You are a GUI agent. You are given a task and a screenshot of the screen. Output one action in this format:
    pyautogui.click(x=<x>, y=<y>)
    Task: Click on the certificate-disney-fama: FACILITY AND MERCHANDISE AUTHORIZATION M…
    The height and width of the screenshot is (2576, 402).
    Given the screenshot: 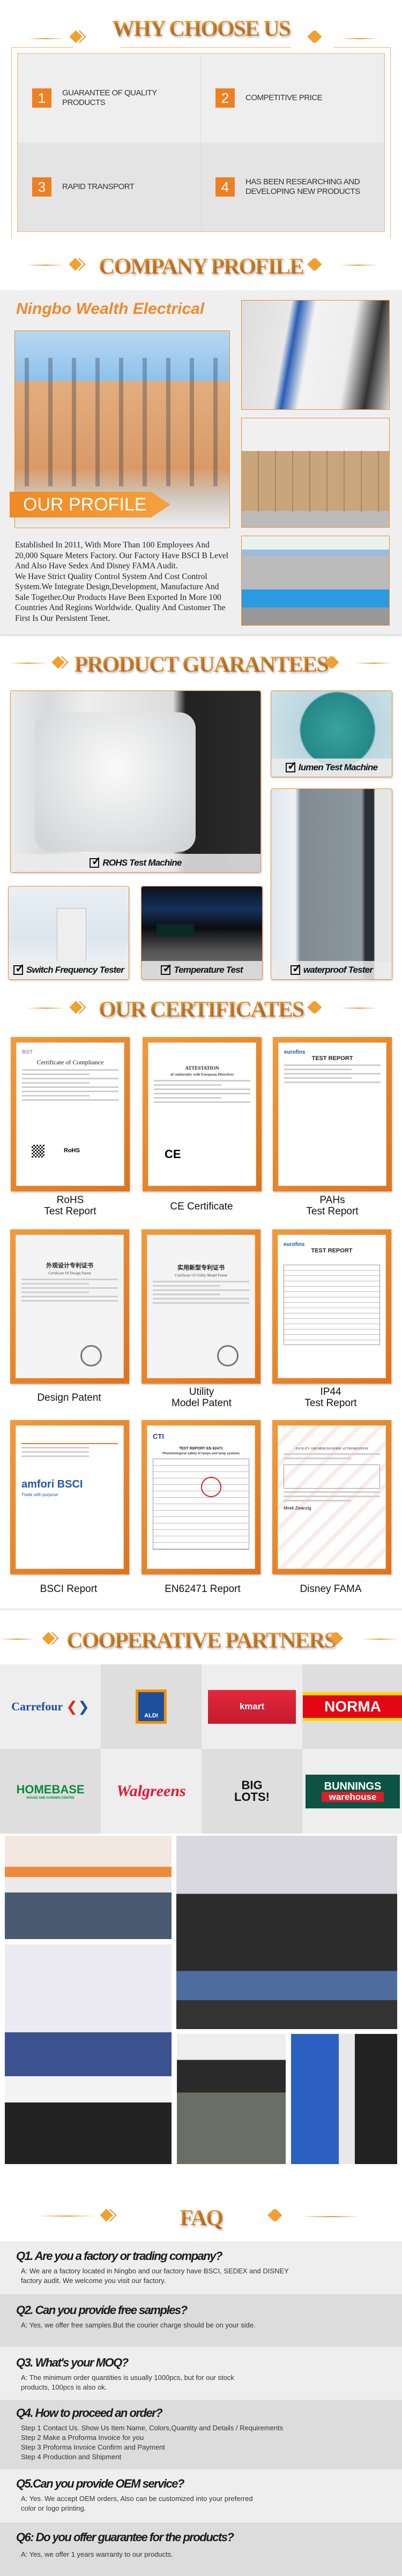 What is the action you would take?
    pyautogui.click(x=332, y=1497)
    